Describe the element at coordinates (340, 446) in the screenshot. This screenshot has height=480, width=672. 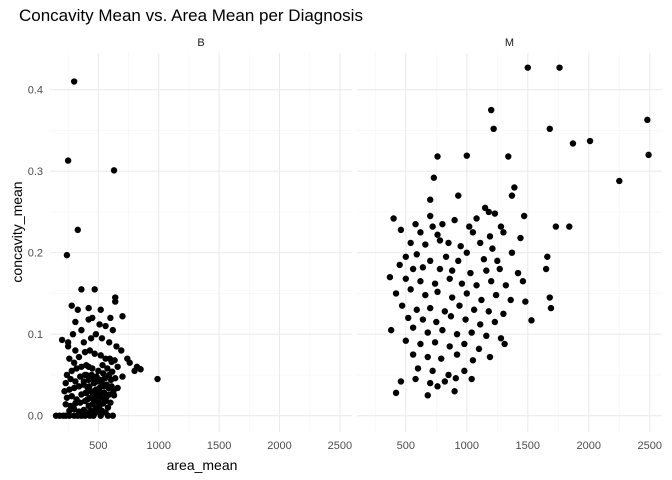
I see `x-tick-label: 2500` at that location.